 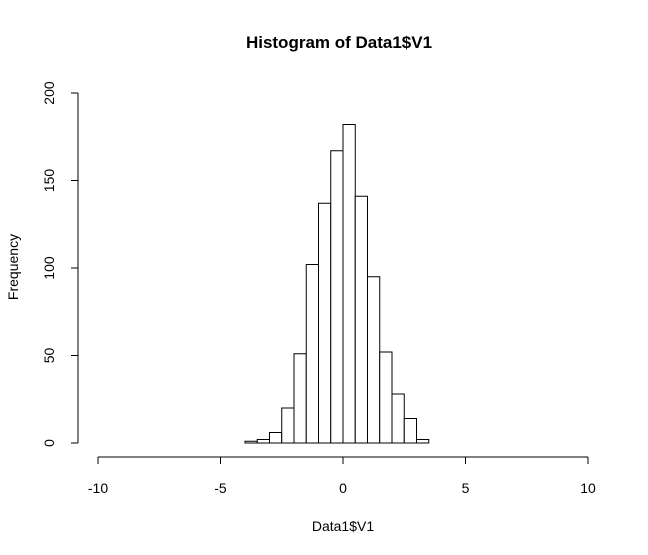 What do you see at coordinates (342, 476) in the screenshot?
I see `x-axis: -10 -5 0 5 10` at bounding box center [342, 476].